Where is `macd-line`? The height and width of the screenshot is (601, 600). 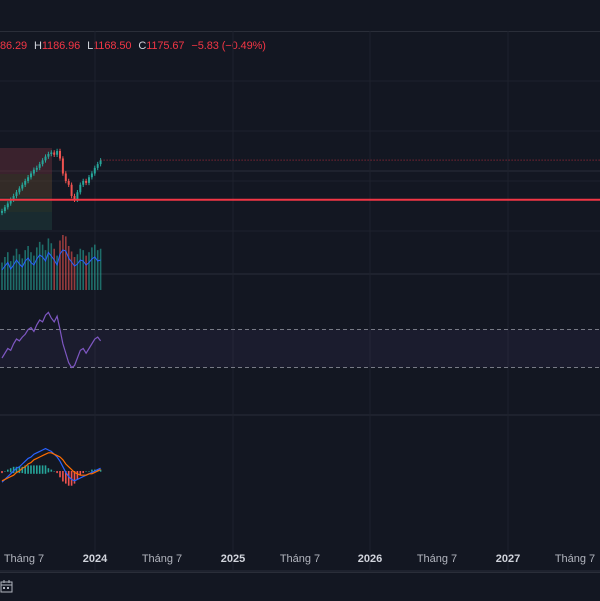 macd-line is located at coordinates (51, 465).